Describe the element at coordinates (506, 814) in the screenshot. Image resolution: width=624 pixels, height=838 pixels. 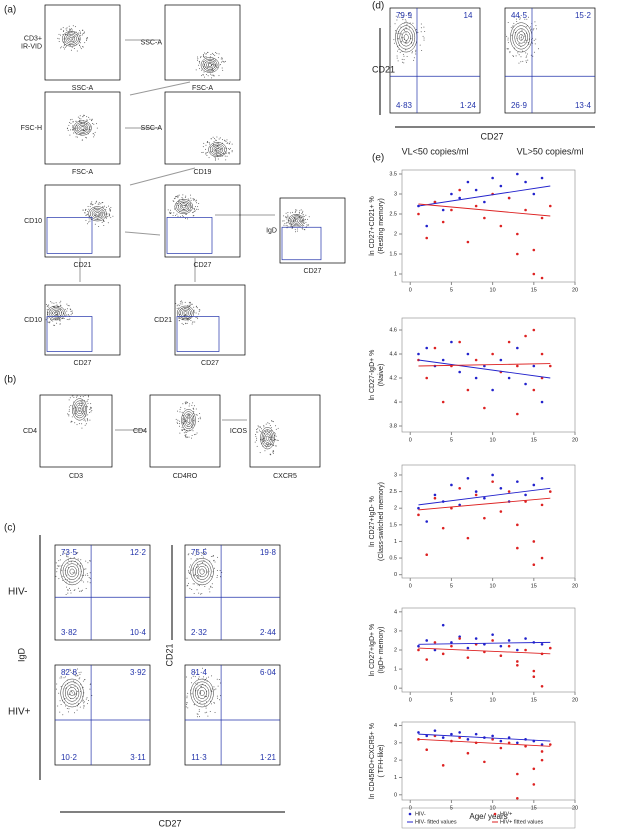
I see `legend-label: HIV+` at that location.